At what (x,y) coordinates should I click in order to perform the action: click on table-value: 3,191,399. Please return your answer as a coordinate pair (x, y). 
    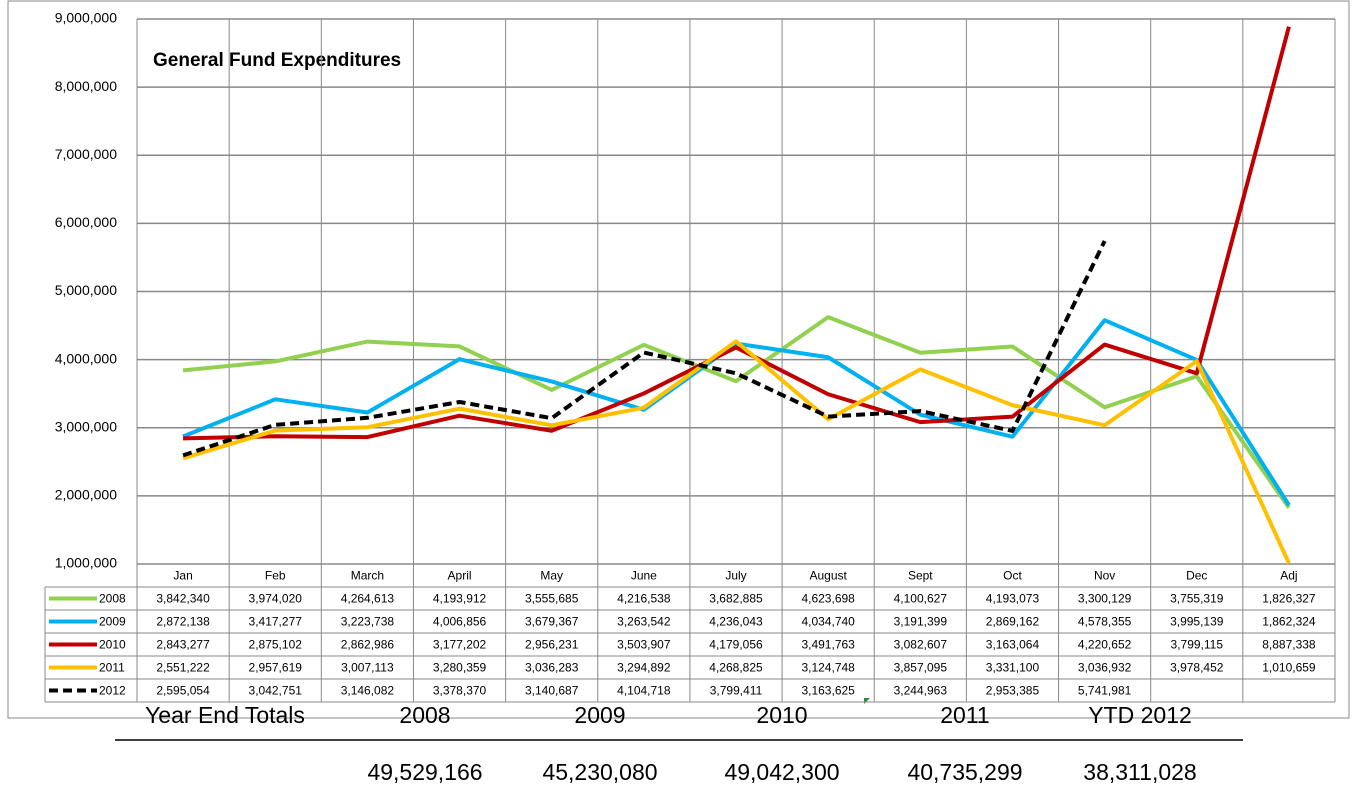
    Looking at the image, I should click on (921, 622).